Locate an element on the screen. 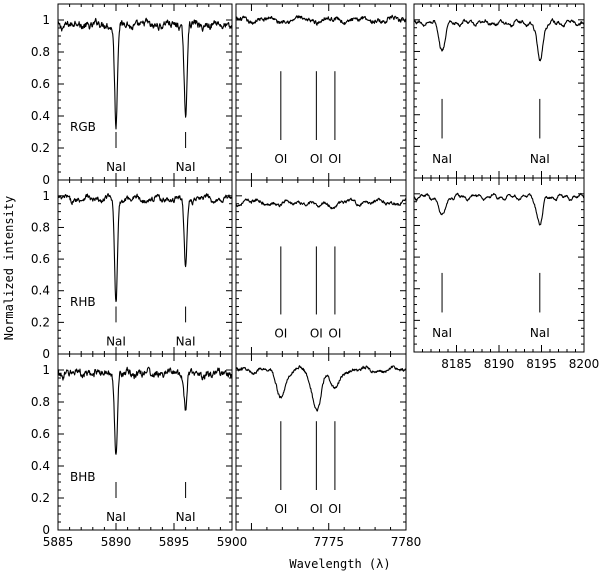 The height and width of the screenshot is (574, 600). panel-1-na: NaI NaI RHB is located at coordinates (145, 267).